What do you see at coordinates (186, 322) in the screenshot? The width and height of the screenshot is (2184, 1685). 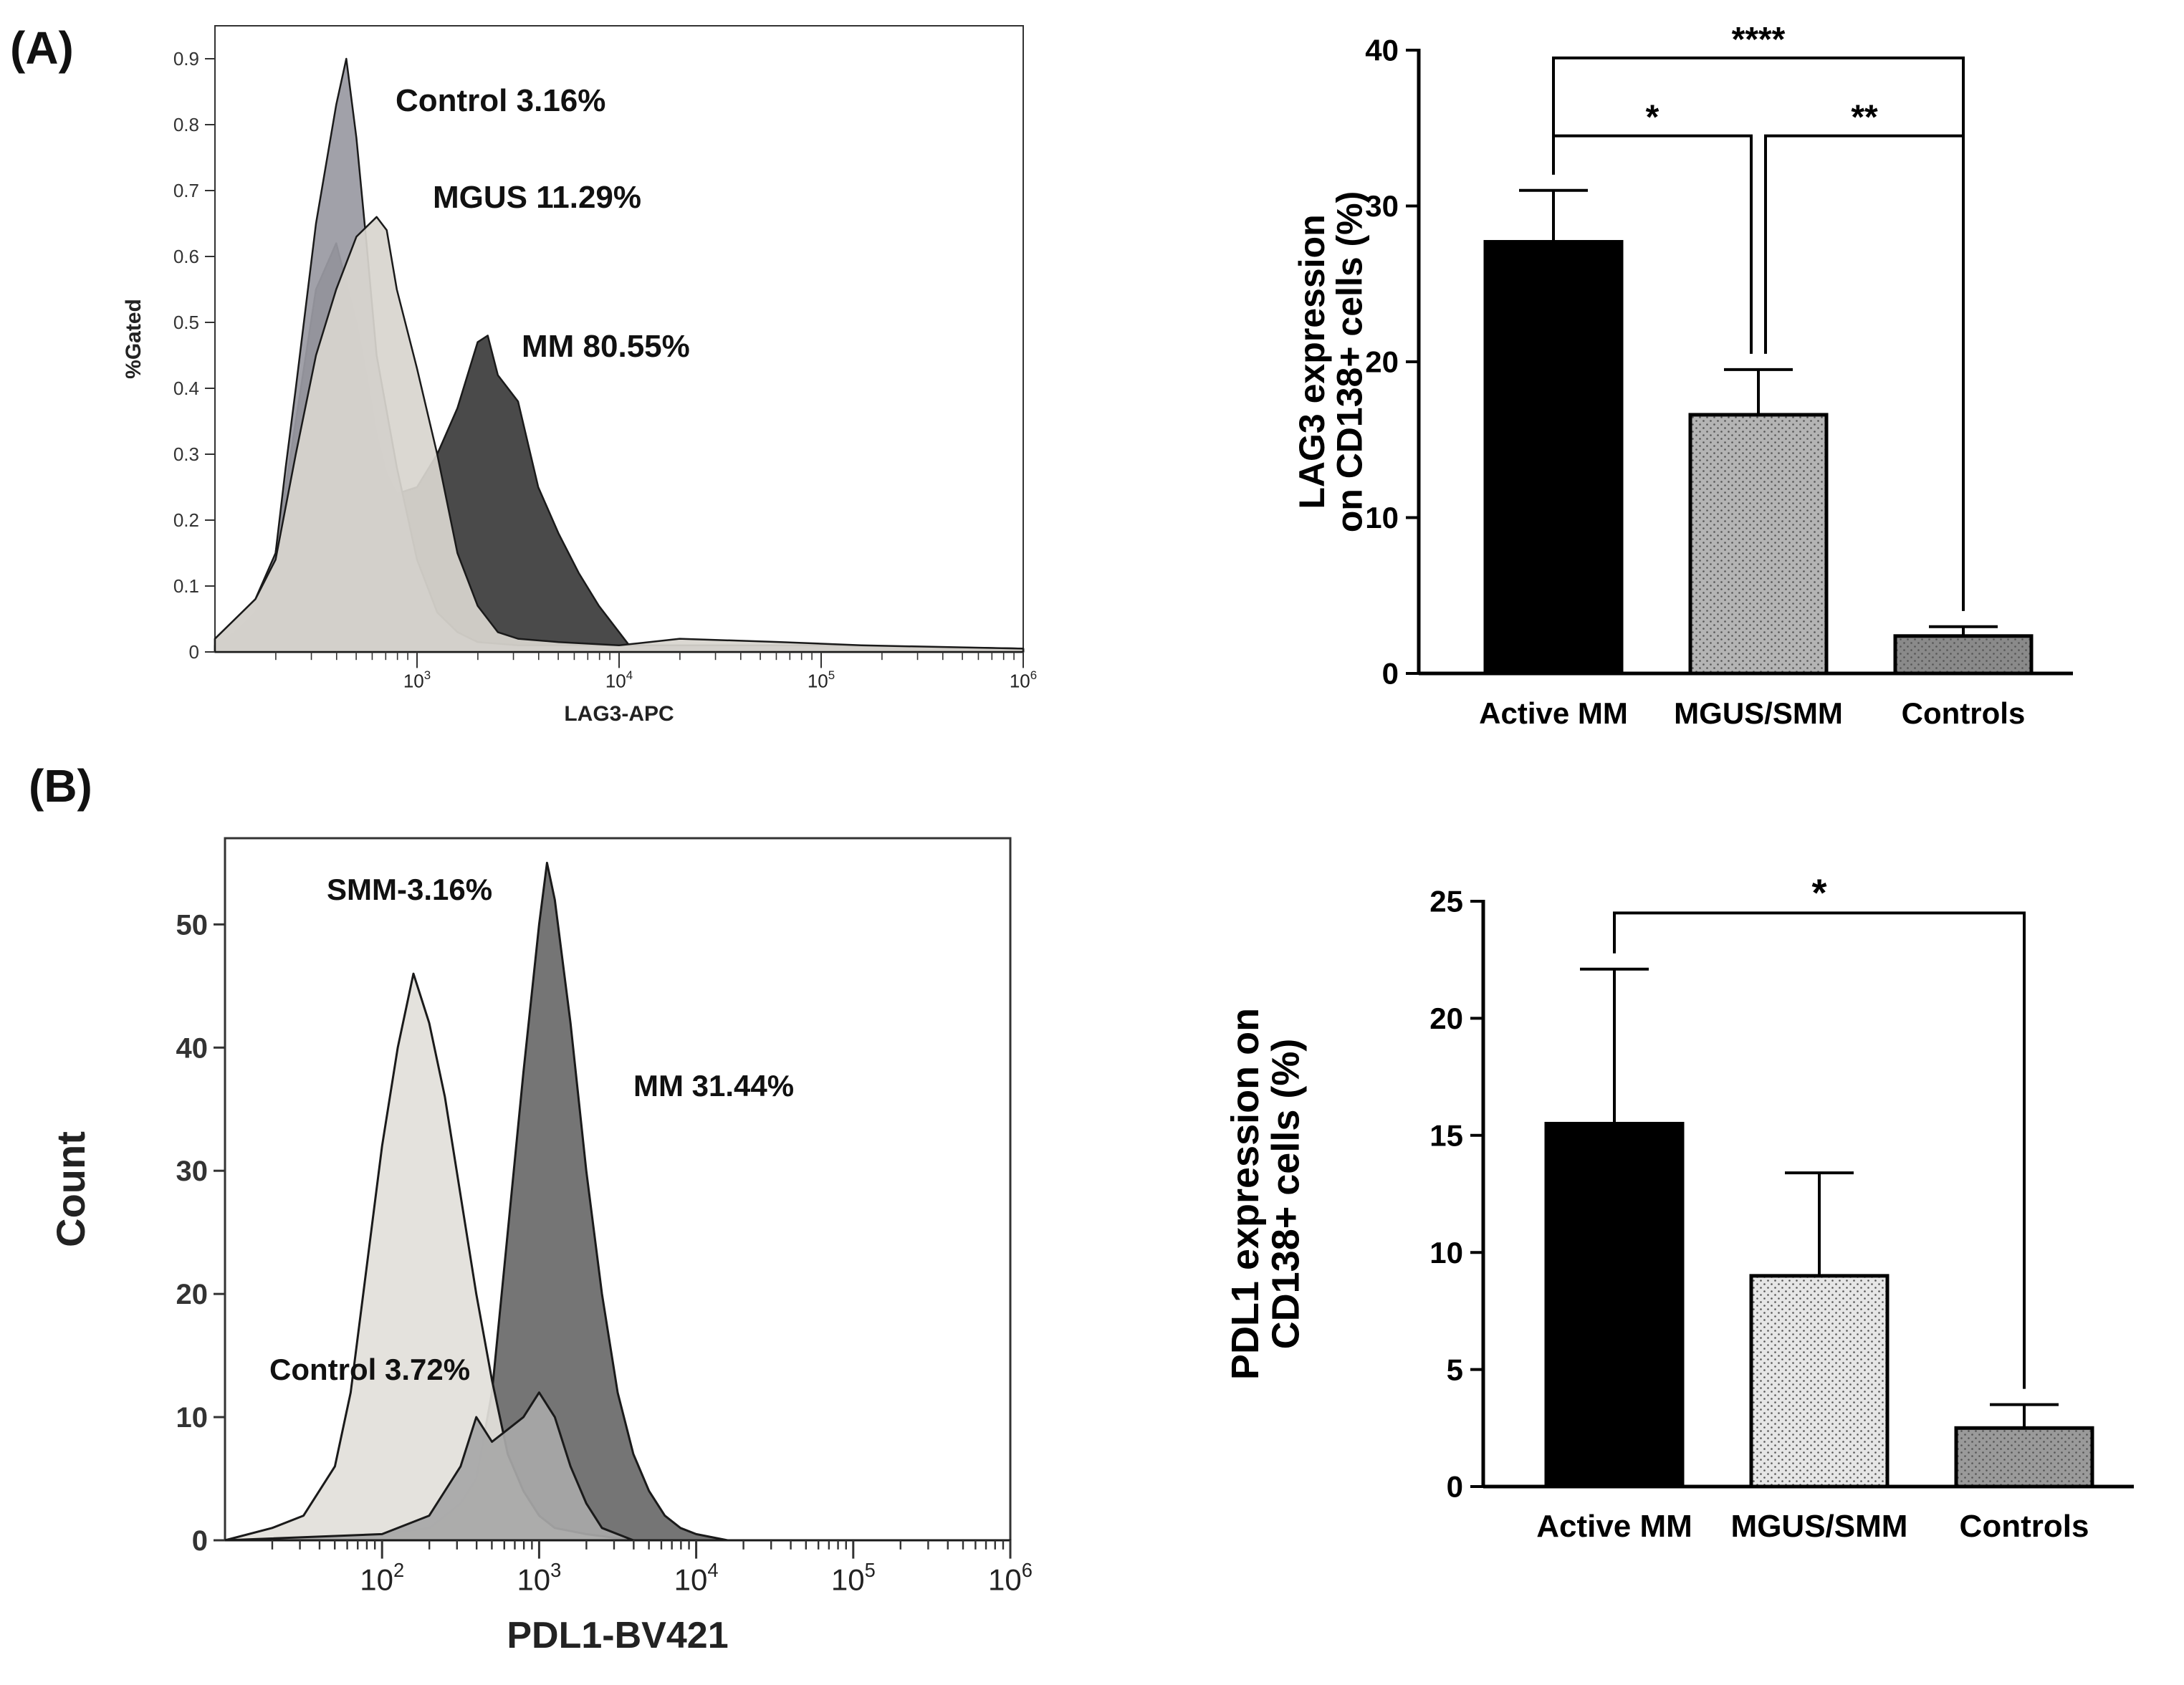 I see `y-tick-label: 0.5` at bounding box center [186, 322].